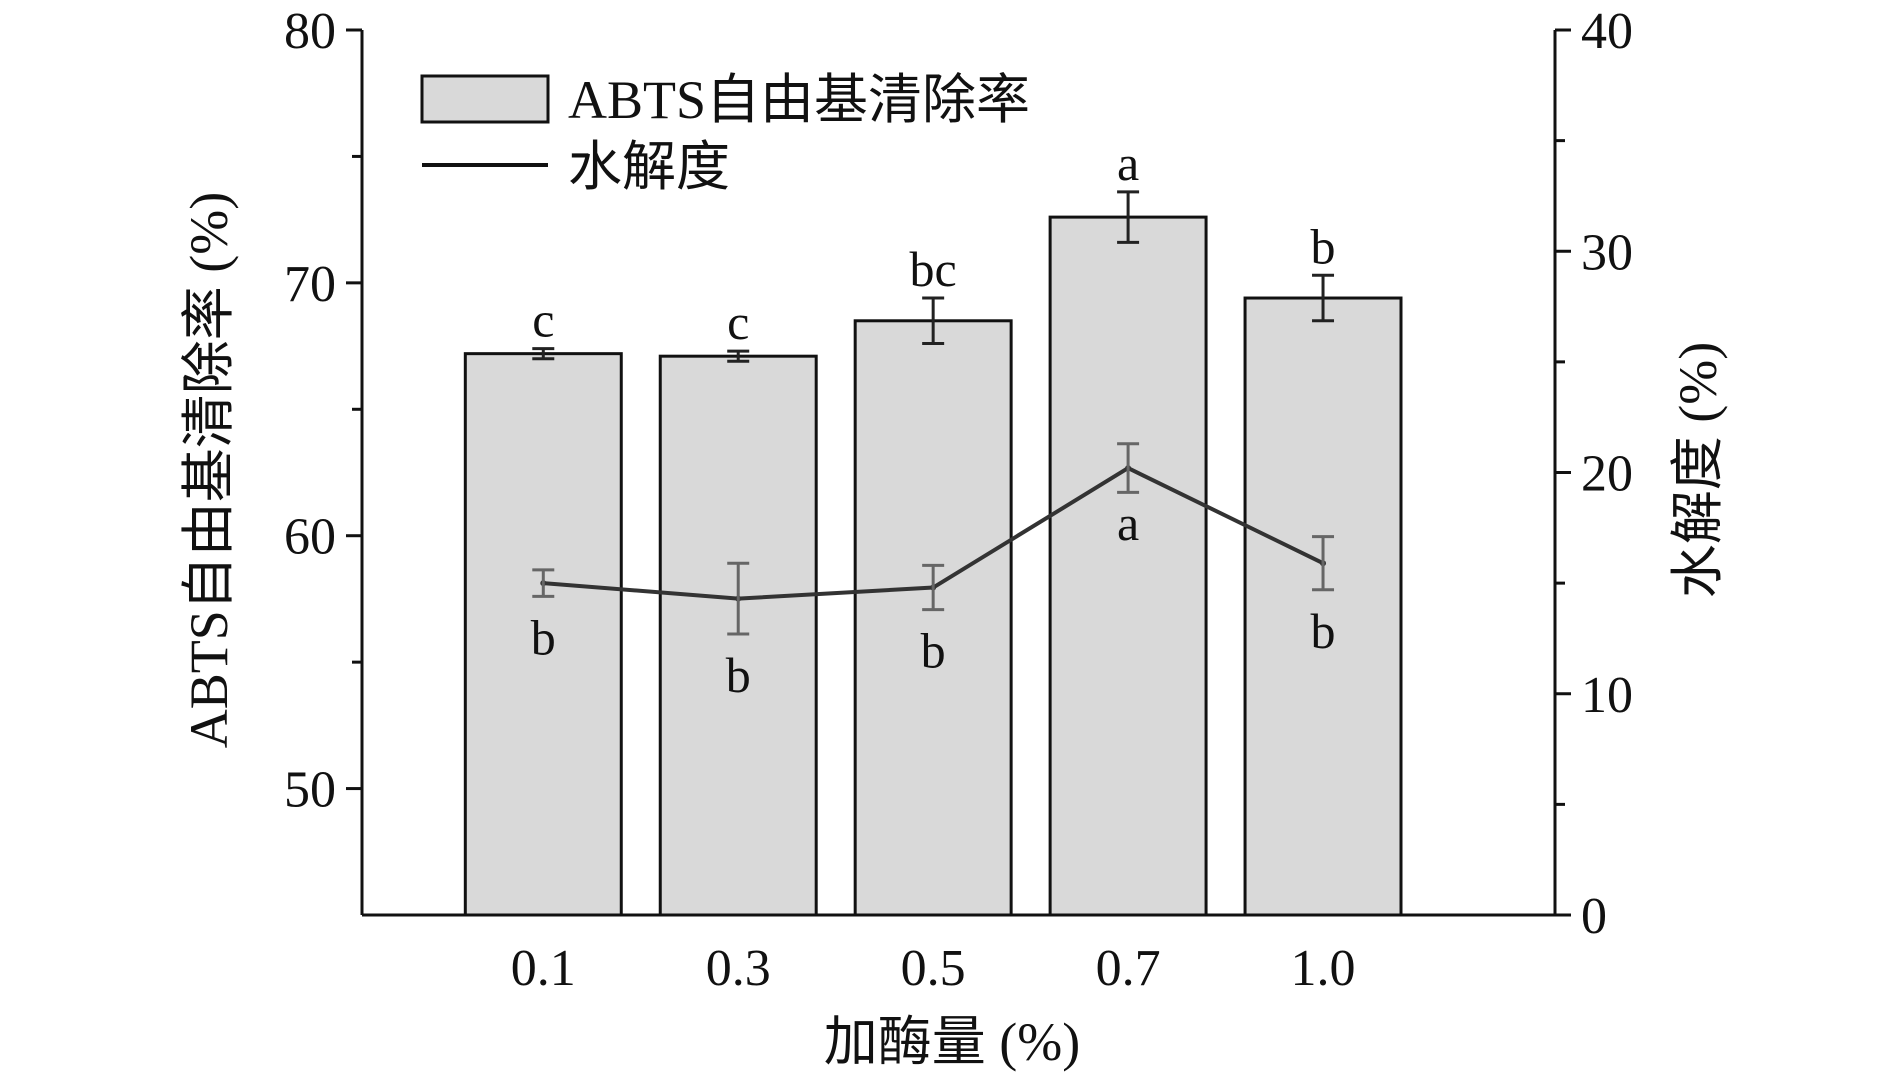 The height and width of the screenshot is (1082, 1890). I want to click on y-right-tick-label-20: 20, so click(1607, 474).